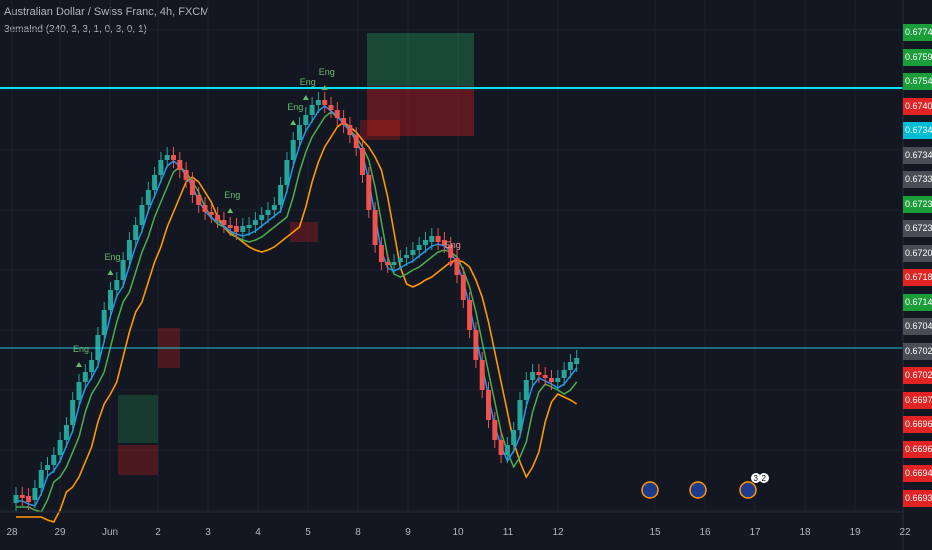 The height and width of the screenshot is (550, 932). Describe the element at coordinates (917, 473) in the screenshot. I see `price-label: 0.66945` at that location.